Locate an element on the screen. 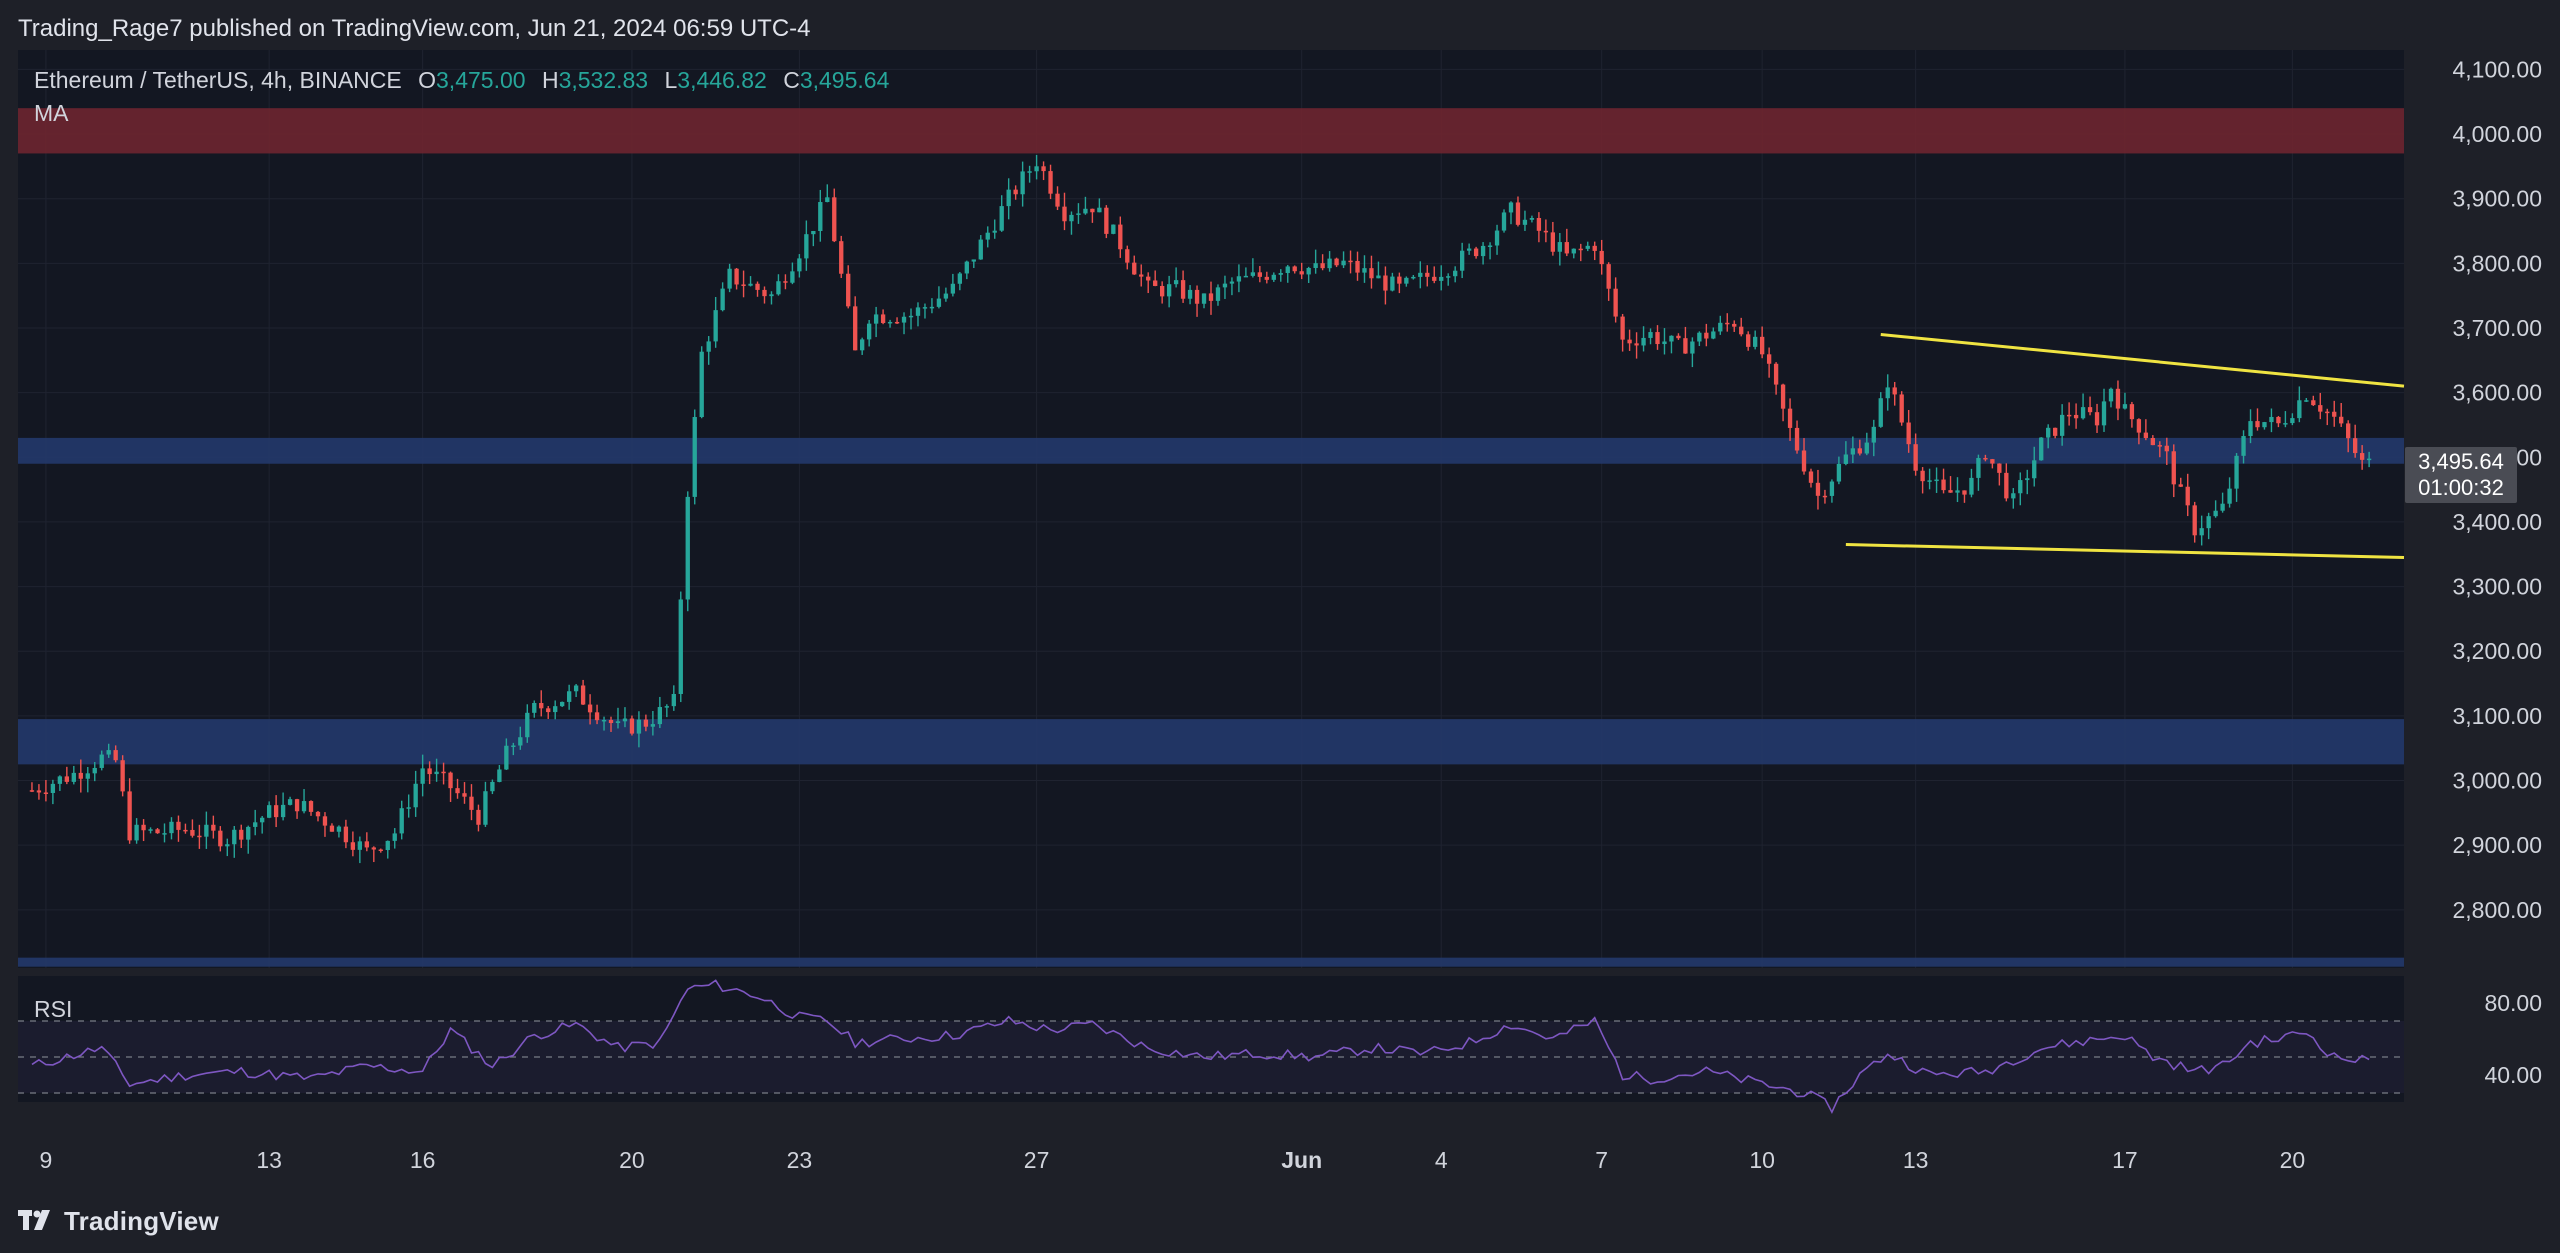  trendline-lower-wedge is located at coordinates (2125, 551).